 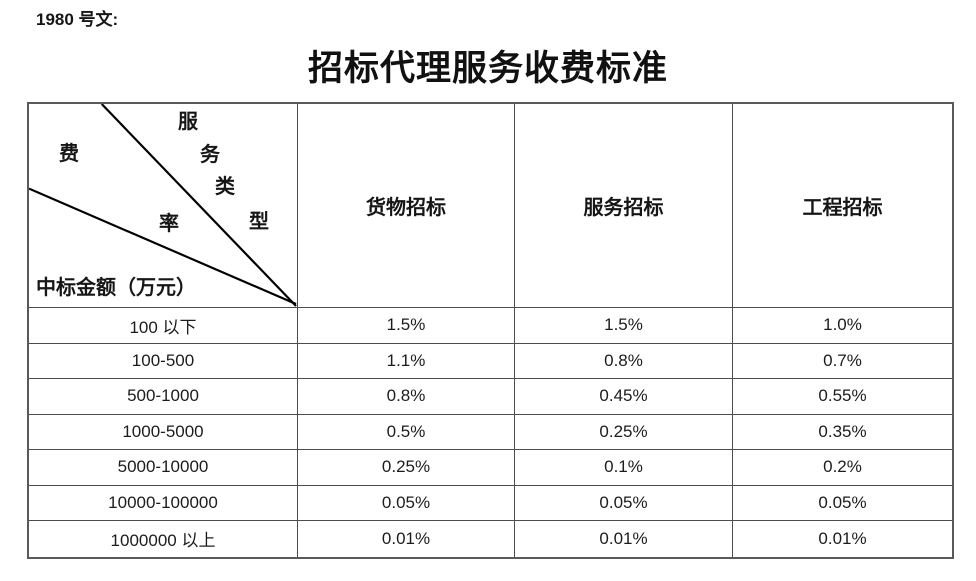 I want to click on fee-value: 0.55%, so click(x=842, y=397).